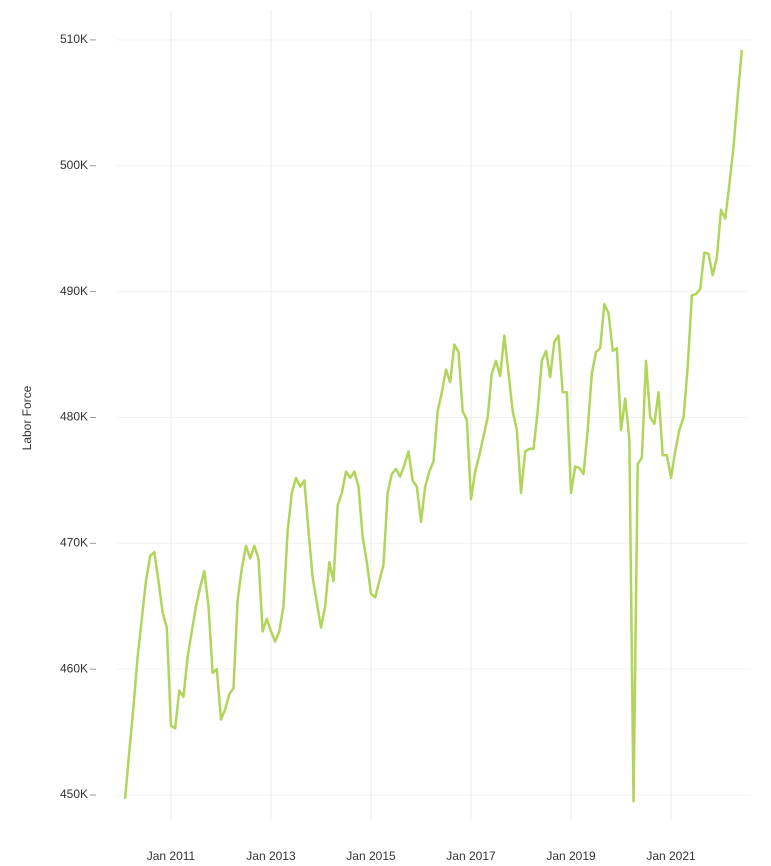 This screenshot has height=866, width=771. What do you see at coordinates (371, 856) in the screenshot?
I see `x-tick-label: Jan 2015` at bounding box center [371, 856].